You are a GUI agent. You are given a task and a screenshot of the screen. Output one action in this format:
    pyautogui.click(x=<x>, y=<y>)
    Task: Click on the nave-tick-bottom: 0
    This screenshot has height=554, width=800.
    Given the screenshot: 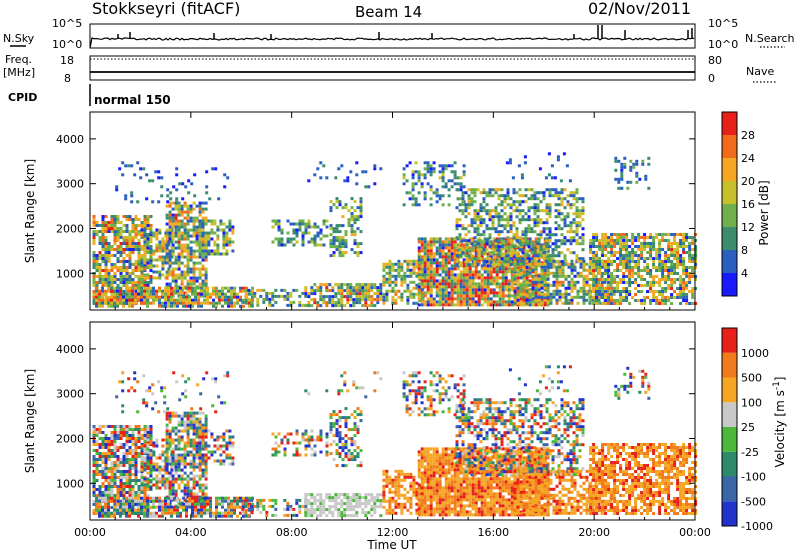 What is the action you would take?
    pyautogui.click(x=711, y=78)
    